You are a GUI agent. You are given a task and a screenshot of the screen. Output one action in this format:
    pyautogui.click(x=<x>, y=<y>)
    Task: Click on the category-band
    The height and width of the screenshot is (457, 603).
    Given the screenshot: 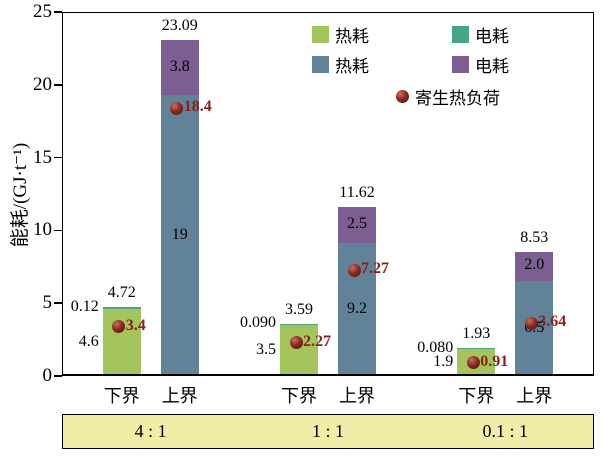 What is the action you would take?
    pyautogui.click(x=328, y=431)
    